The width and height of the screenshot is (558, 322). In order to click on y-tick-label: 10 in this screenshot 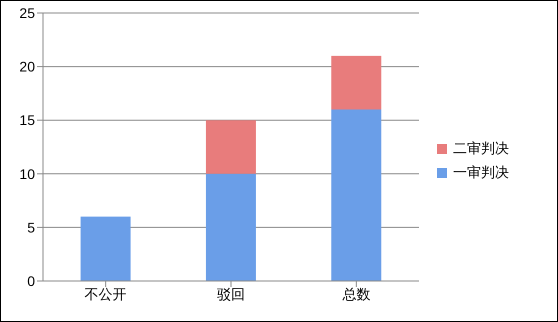, I will do `click(27, 174)`.